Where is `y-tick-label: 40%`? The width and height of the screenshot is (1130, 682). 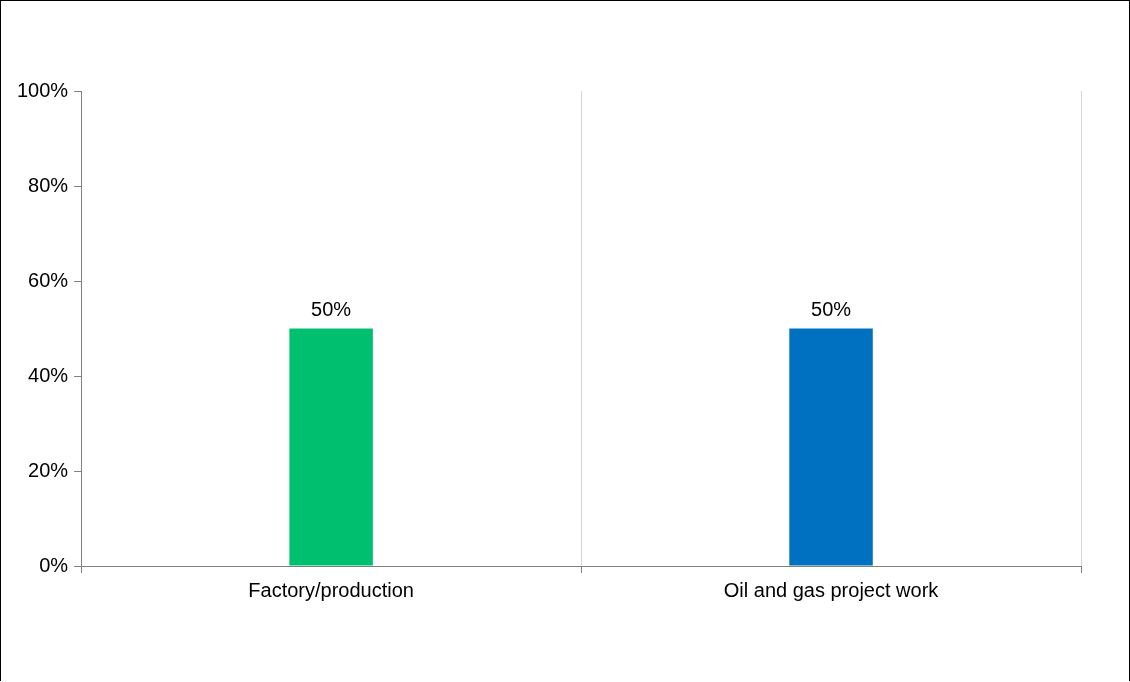 y-tick-label: 40% is located at coordinates (48, 374).